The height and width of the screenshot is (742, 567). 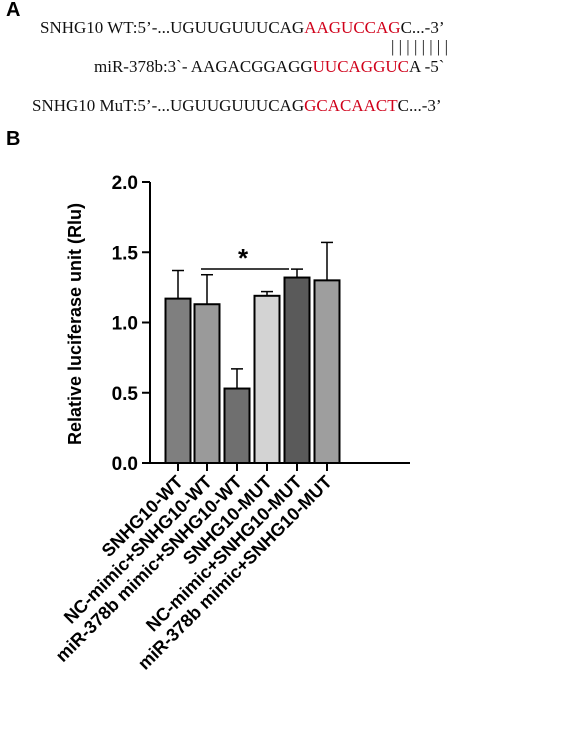 I want to click on y-axis-label: Relative luciferase unit (Rlu), so click(x=75, y=324).